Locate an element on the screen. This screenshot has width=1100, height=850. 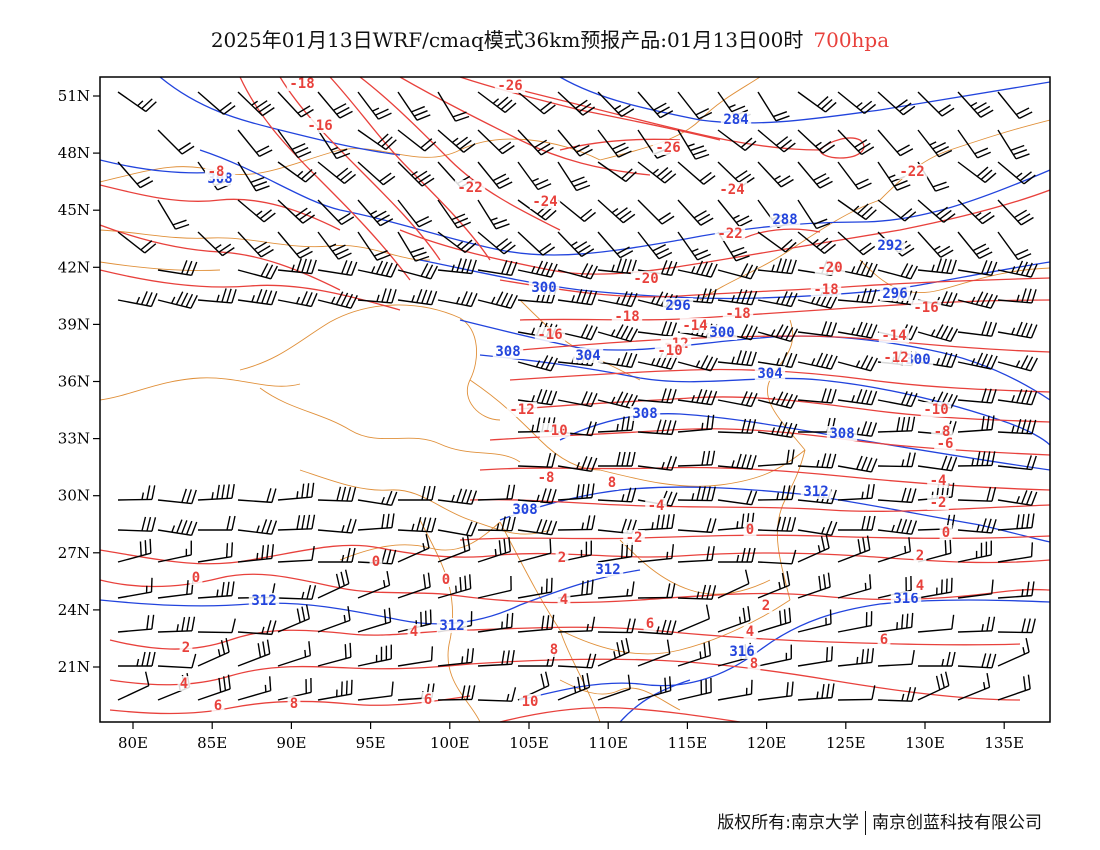
longitude-tick-label: 100E is located at coordinates (450, 743).